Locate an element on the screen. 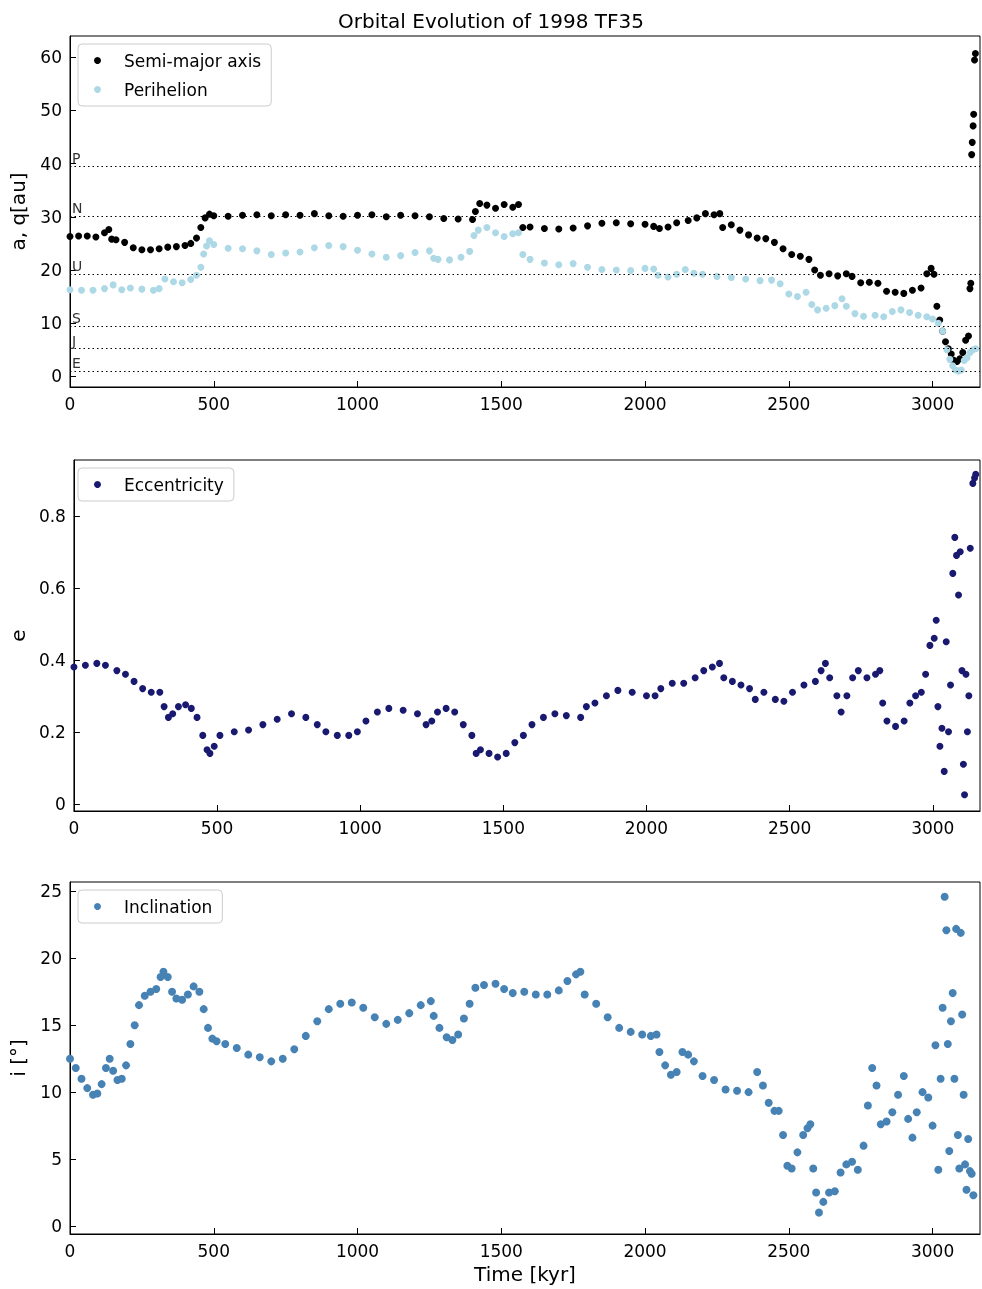  y-tick-label: 30 is located at coordinates (51, 216).